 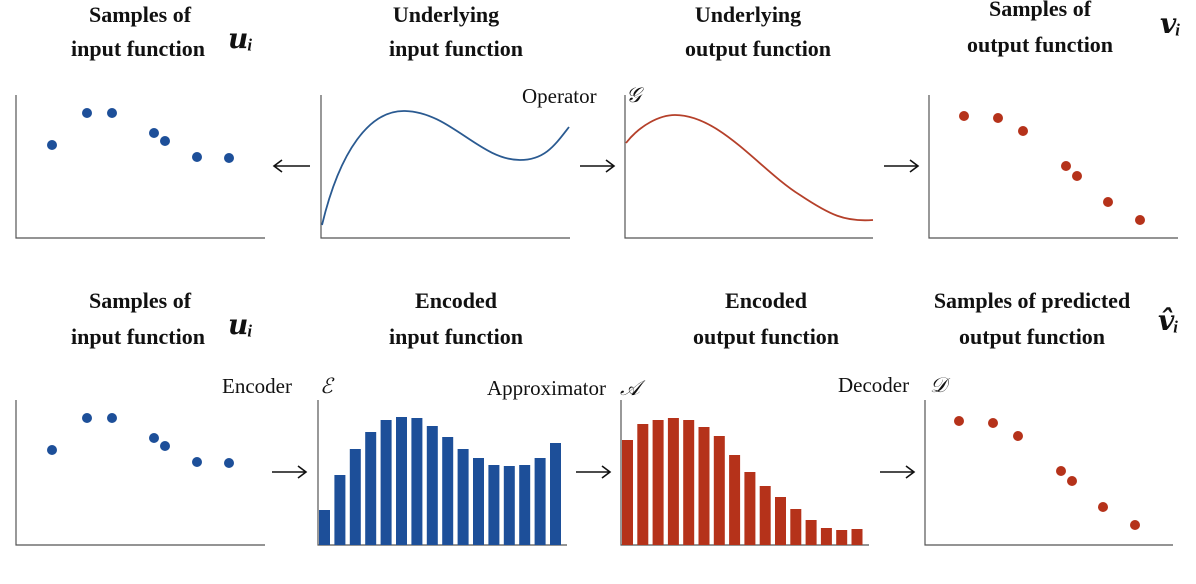 I want to click on panel-title: Underlying, so click(x=446, y=14).